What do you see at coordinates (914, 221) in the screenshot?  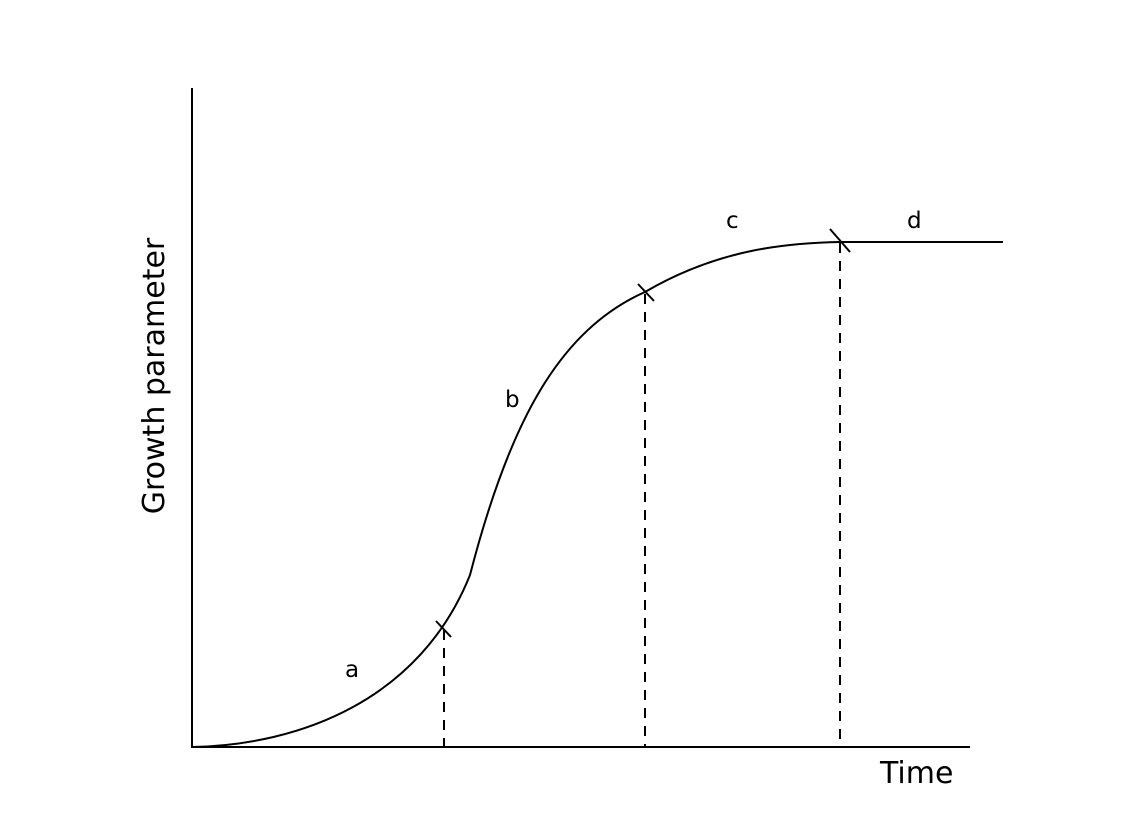 I see `phase-label-d: d` at bounding box center [914, 221].